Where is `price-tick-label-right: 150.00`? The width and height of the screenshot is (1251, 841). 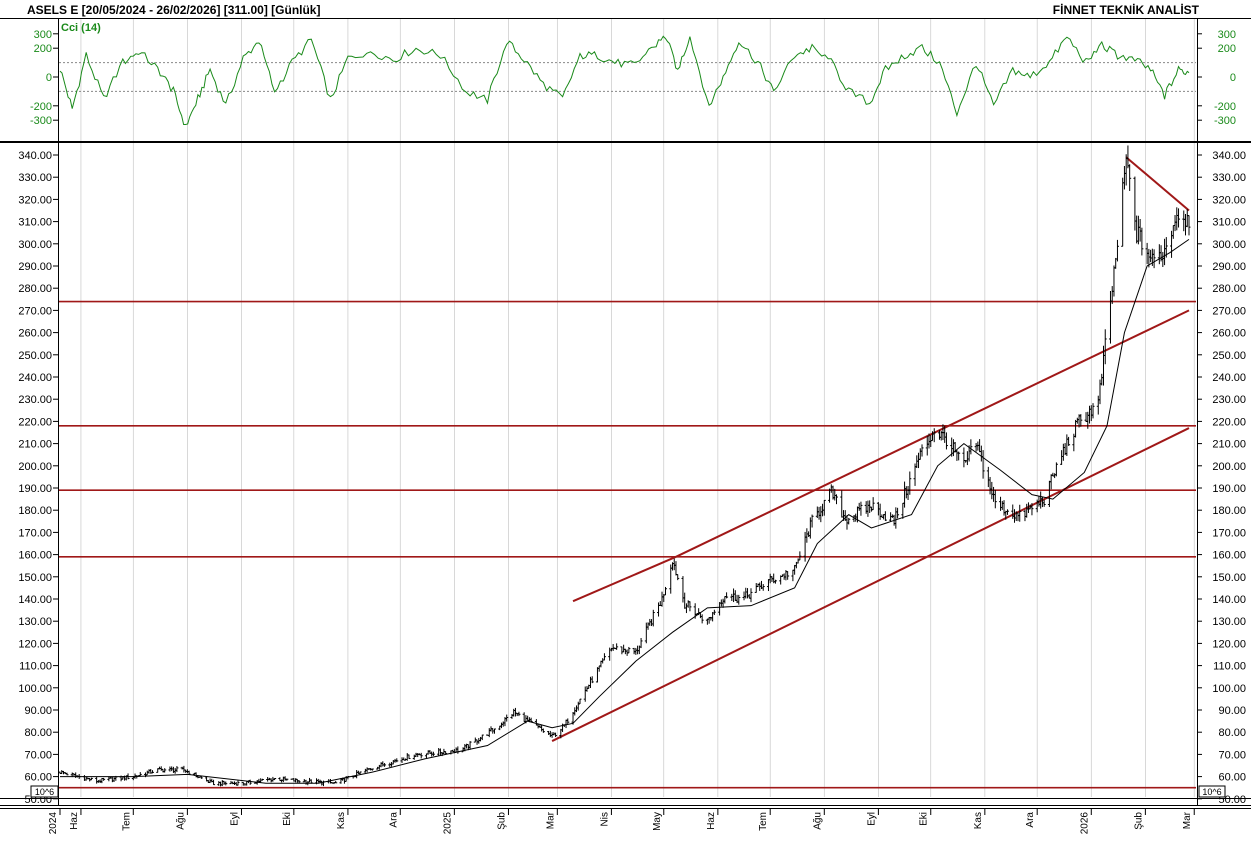 price-tick-label-right: 150.00 is located at coordinates (1229, 578).